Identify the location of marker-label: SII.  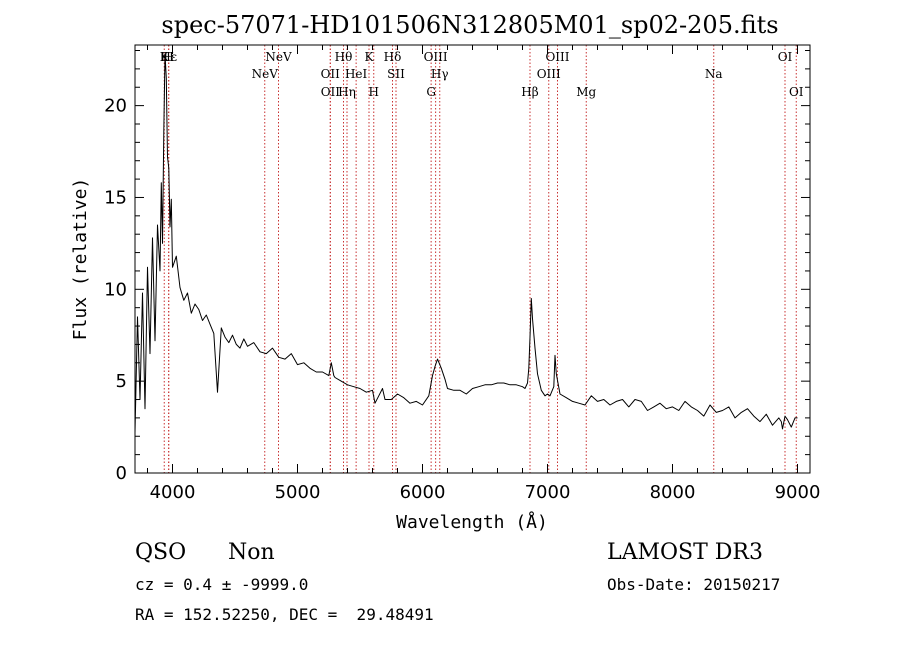
(396, 74).